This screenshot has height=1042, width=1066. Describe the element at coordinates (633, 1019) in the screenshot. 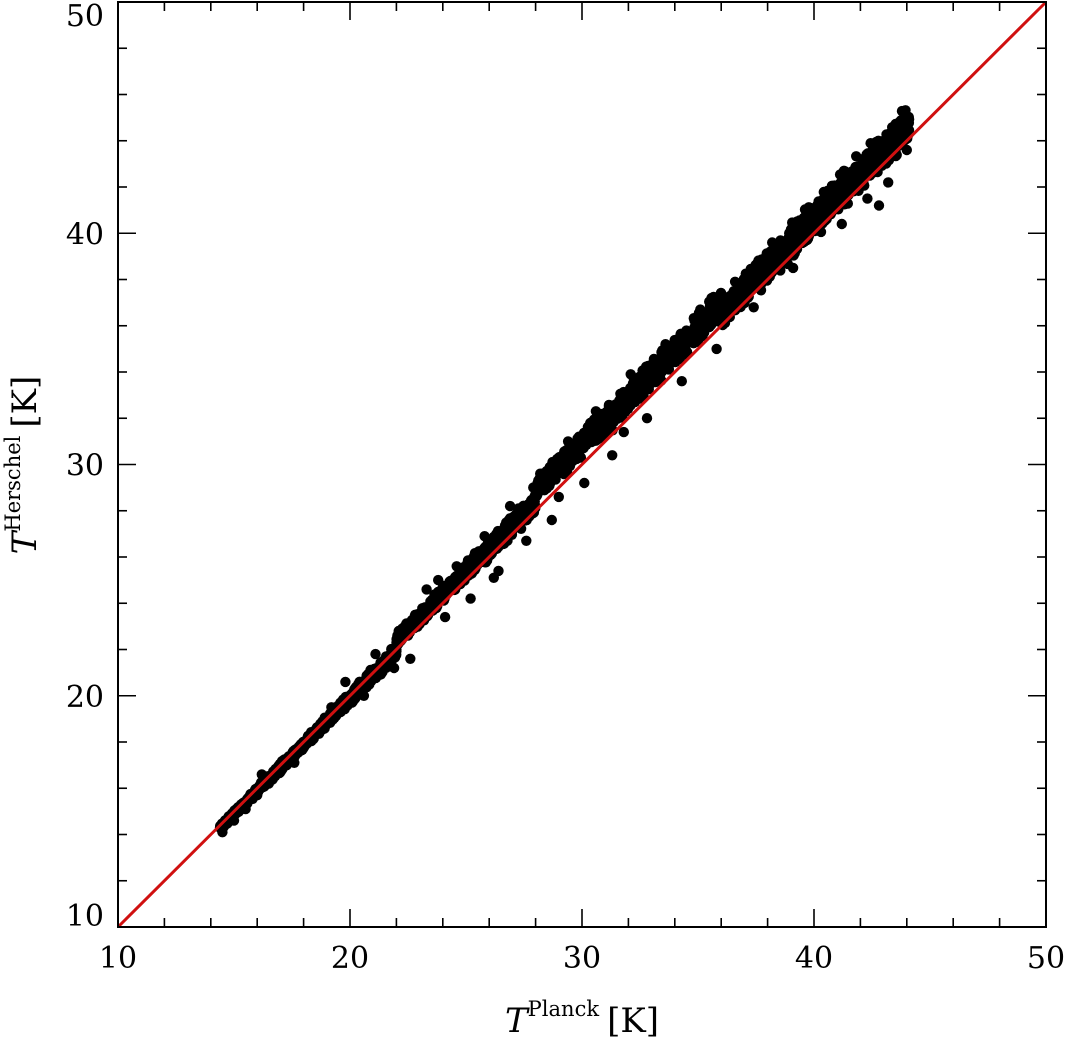

I see `x-axis-title-unit: [K]` at that location.